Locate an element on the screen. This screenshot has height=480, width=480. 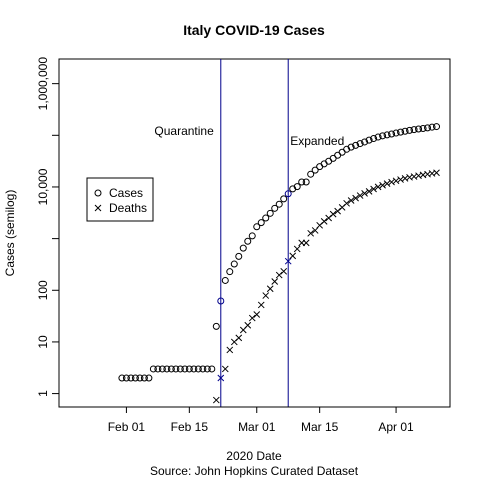
x-tick-label: Mar 15 is located at coordinates (320, 427).